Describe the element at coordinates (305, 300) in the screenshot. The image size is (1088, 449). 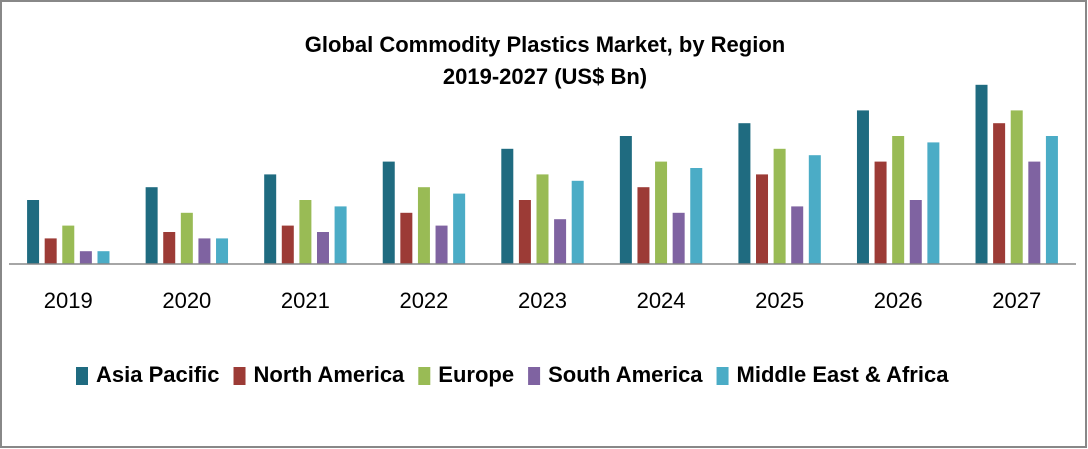
I see `x-tick-label: 2021` at that location.